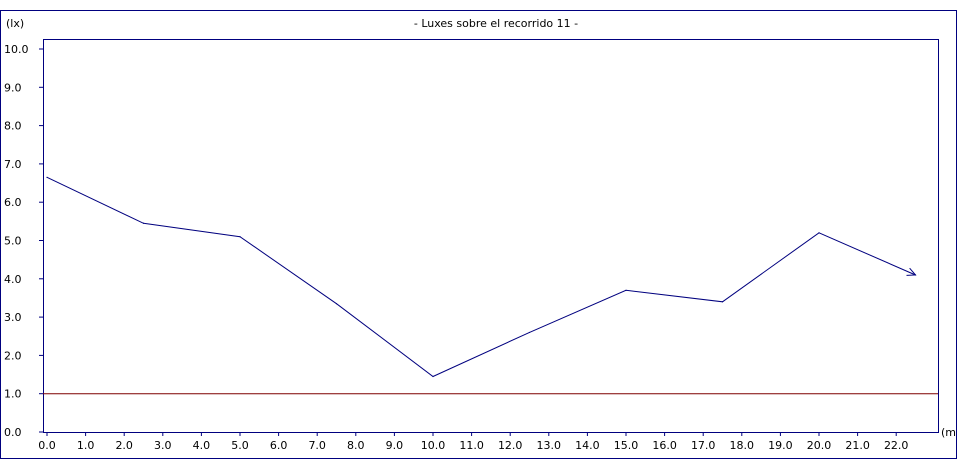 This screenshot has width=957, height=459. I want to click on x-tick-label: 16.0, so click(664, 445).